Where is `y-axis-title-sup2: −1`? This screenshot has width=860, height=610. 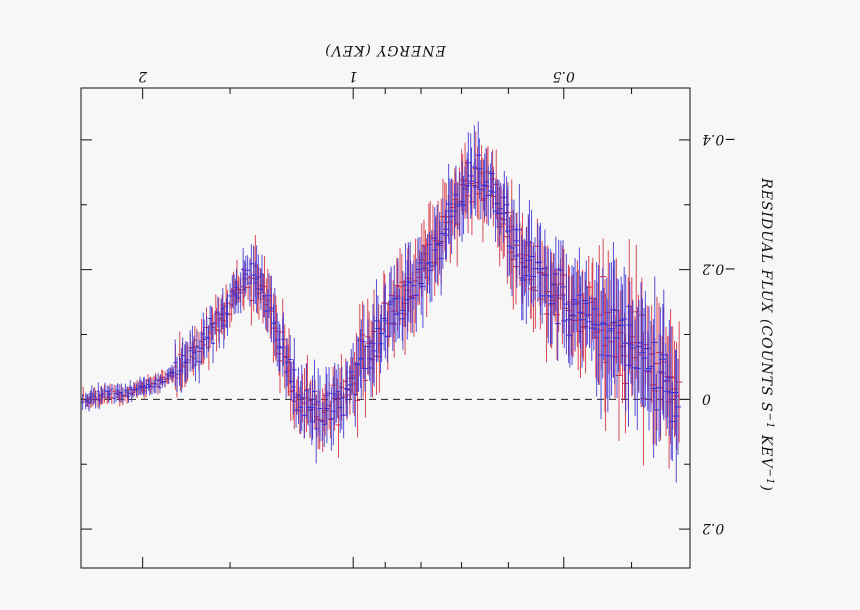
y-axis-title-sup2: −1 is located at coordinates (770, 477).